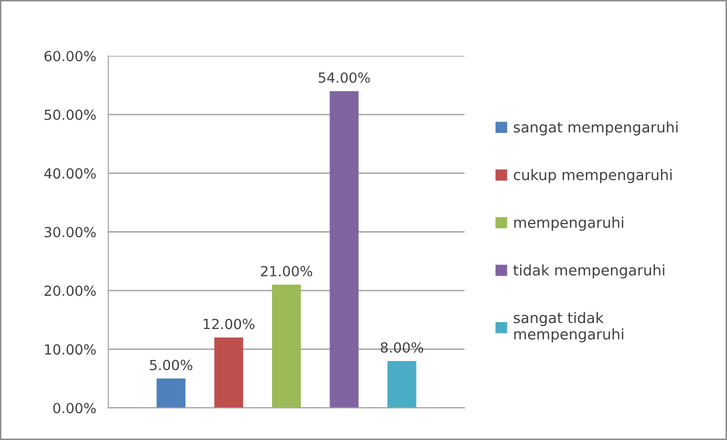 This screenshot has width=727, height=440. I want to click on legend-label: sangat tidak mempengaruhi, so click(569, 327).